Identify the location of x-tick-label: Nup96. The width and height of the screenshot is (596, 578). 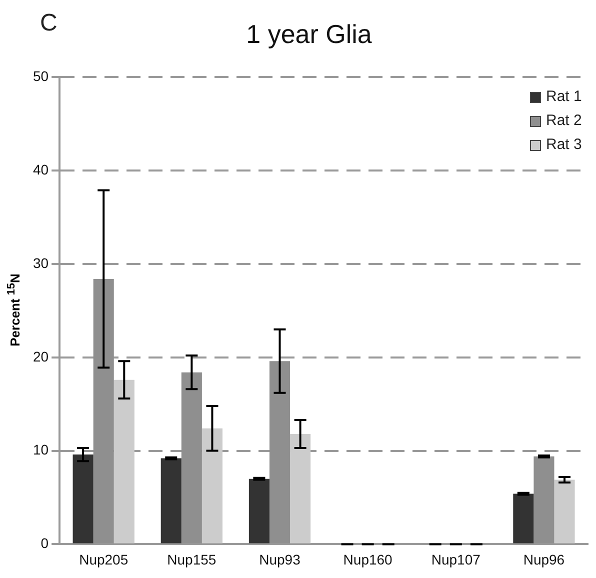
(544, 559).